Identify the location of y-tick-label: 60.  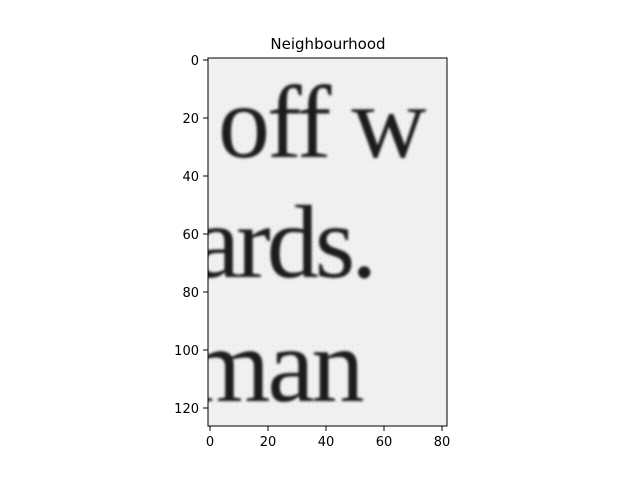
(190, 235).